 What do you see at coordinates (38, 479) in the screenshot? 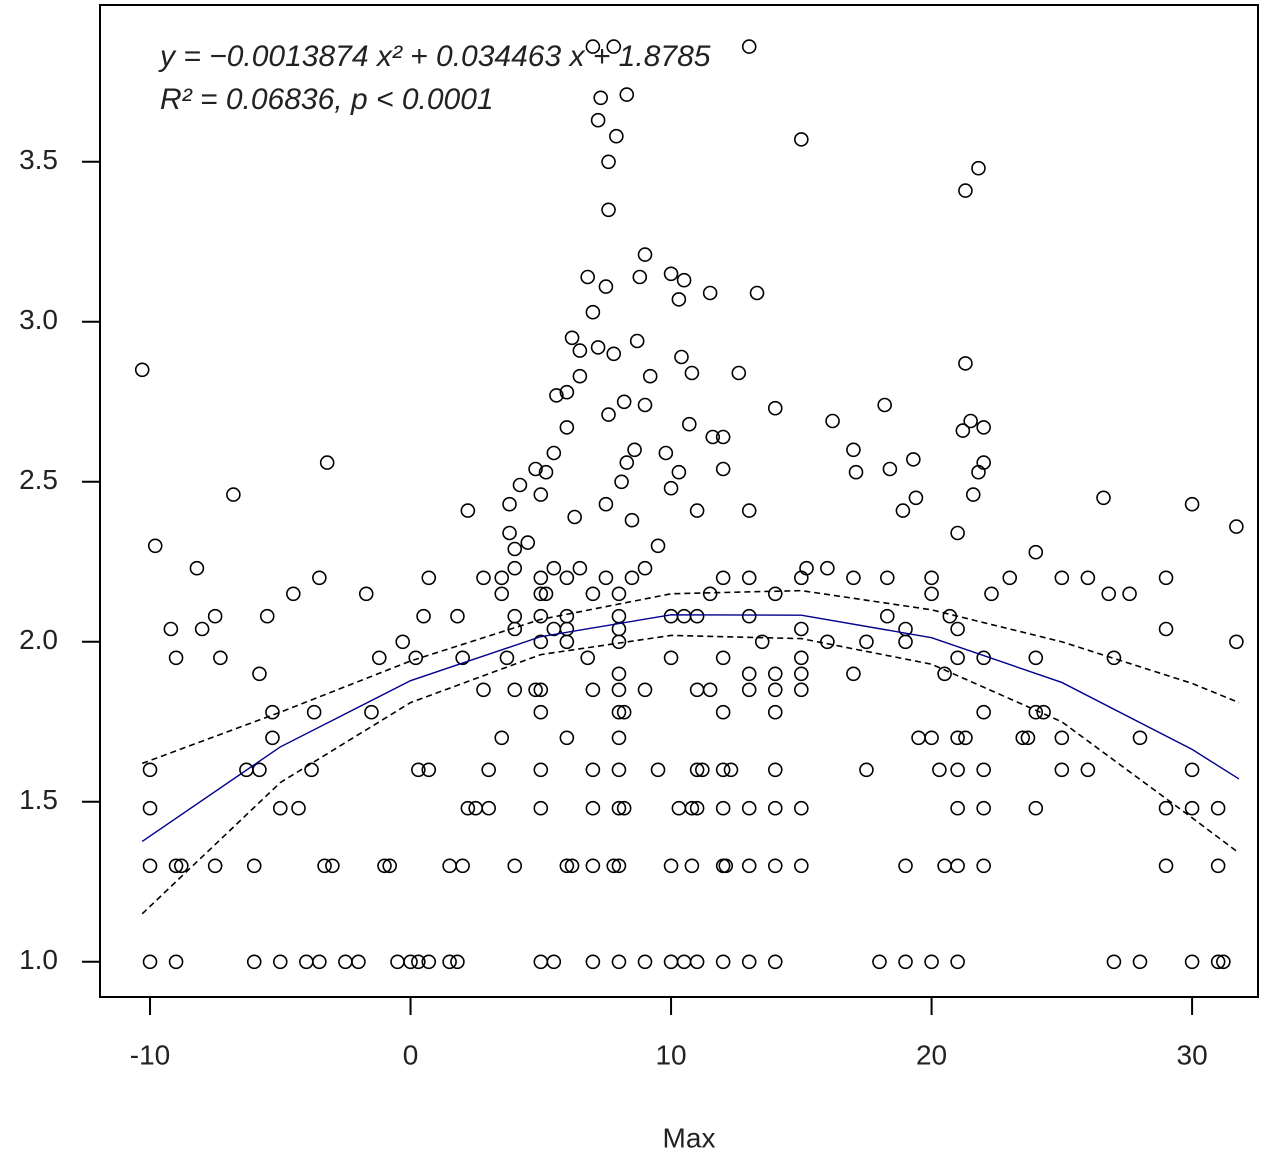
I see `y-tick-label: 2.5` at bounding box center [38, 479].